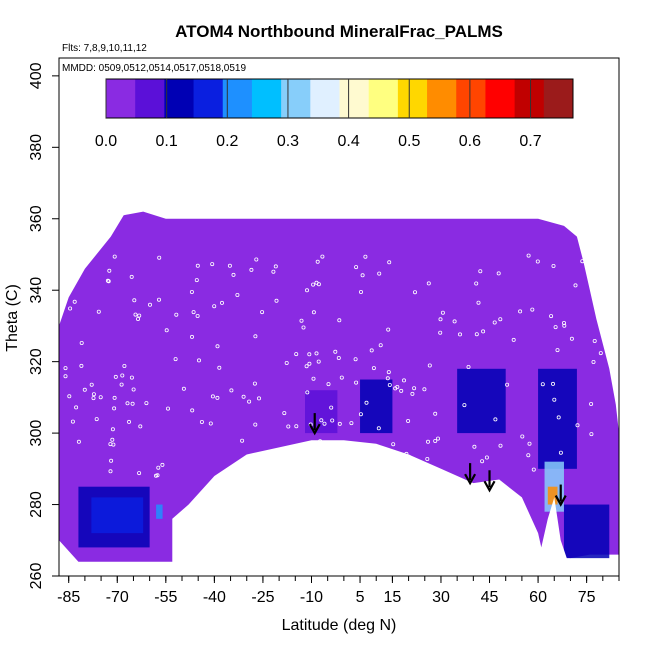 The height and width of the screenshot is (650, 650). I want to click on x-axis: -85 -70 -55 -40 -25 -10 5 15 30 45 60 75, so click(338, 591).